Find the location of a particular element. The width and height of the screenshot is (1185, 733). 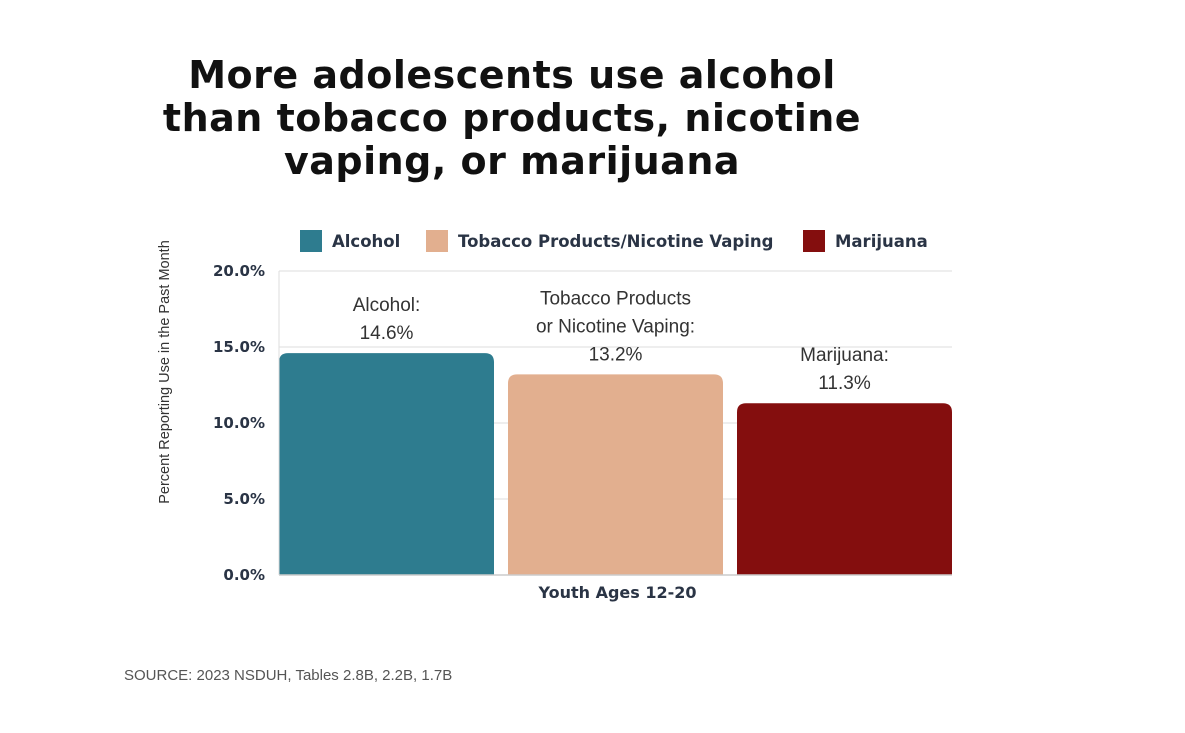

legend-label: Tobacco Products/Nicotine Vaping is located at coordinates (615, 241).